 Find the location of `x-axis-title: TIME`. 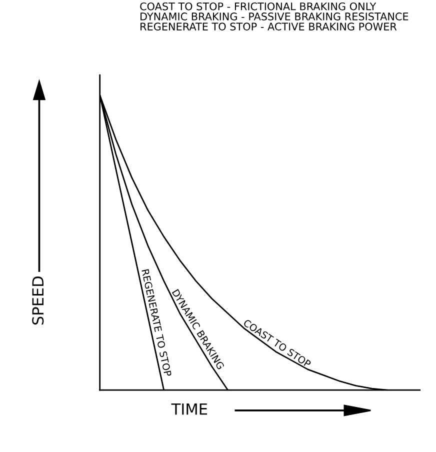

x-axis-title: TIME is located at coordinates (189, 409).